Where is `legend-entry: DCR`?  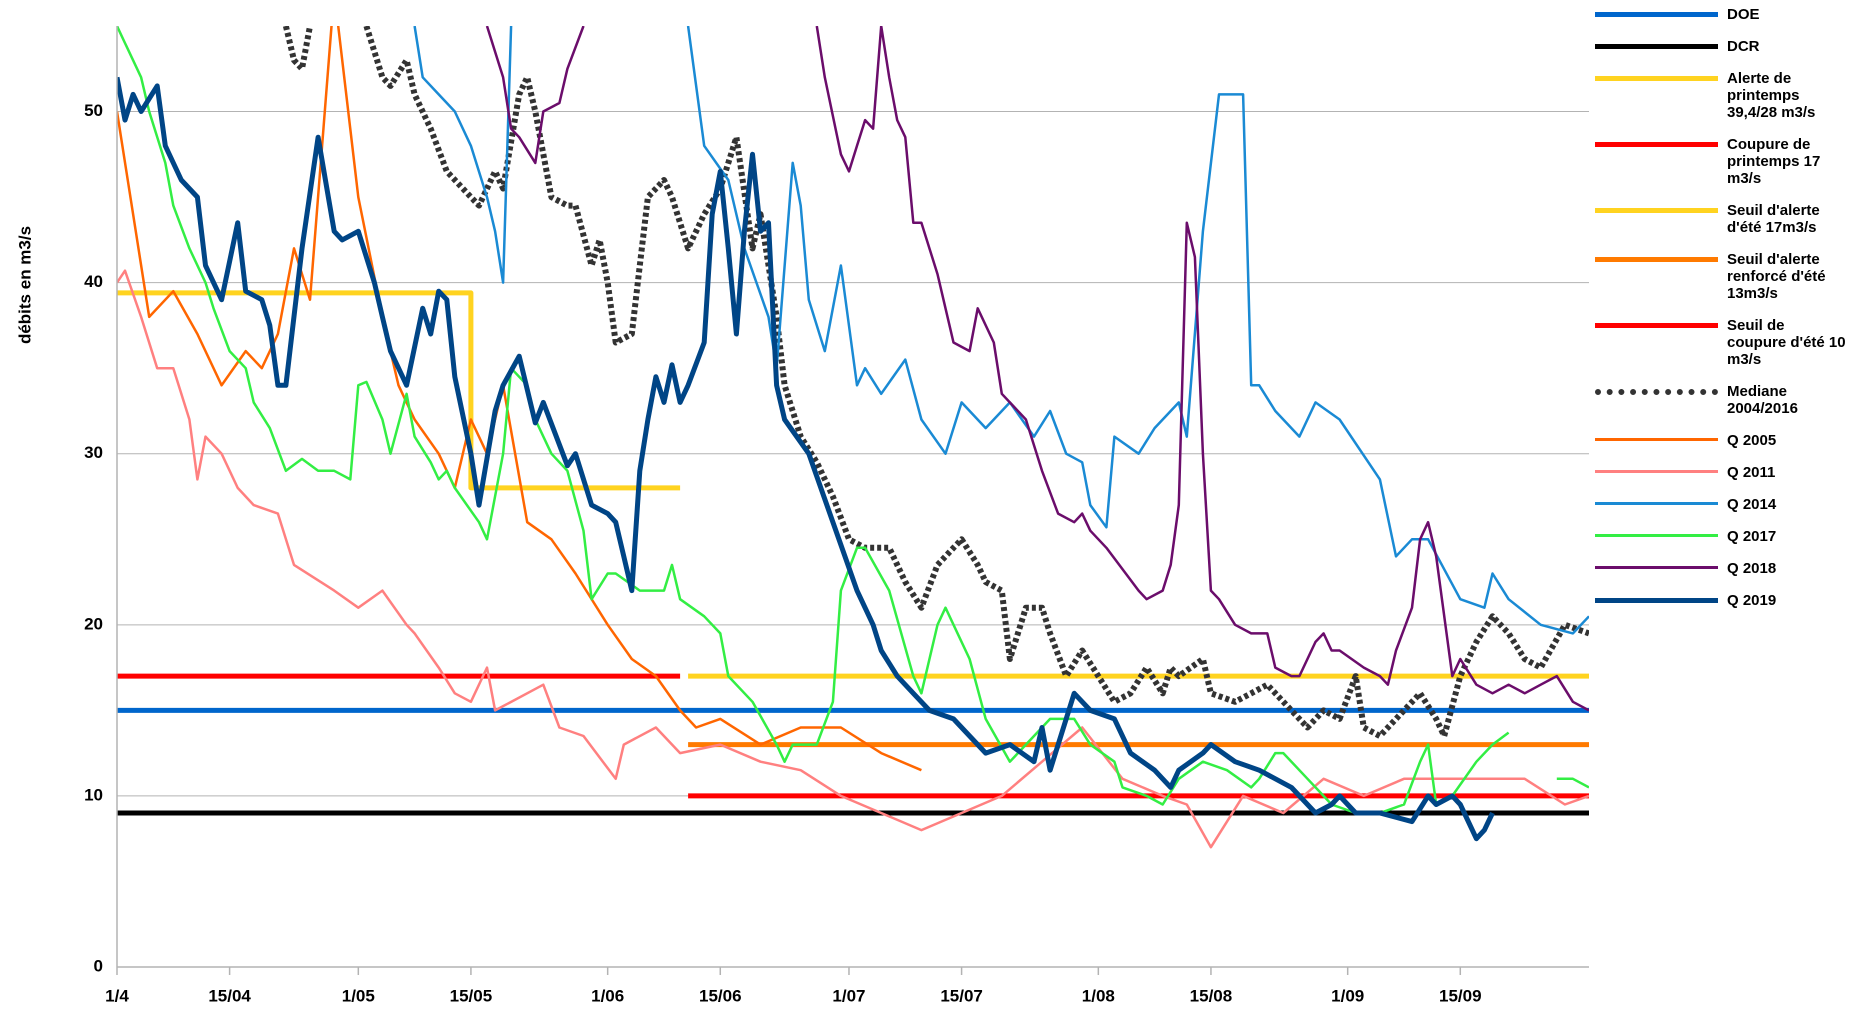 legend-entry: DCR is located at coordinates (1722, 46).